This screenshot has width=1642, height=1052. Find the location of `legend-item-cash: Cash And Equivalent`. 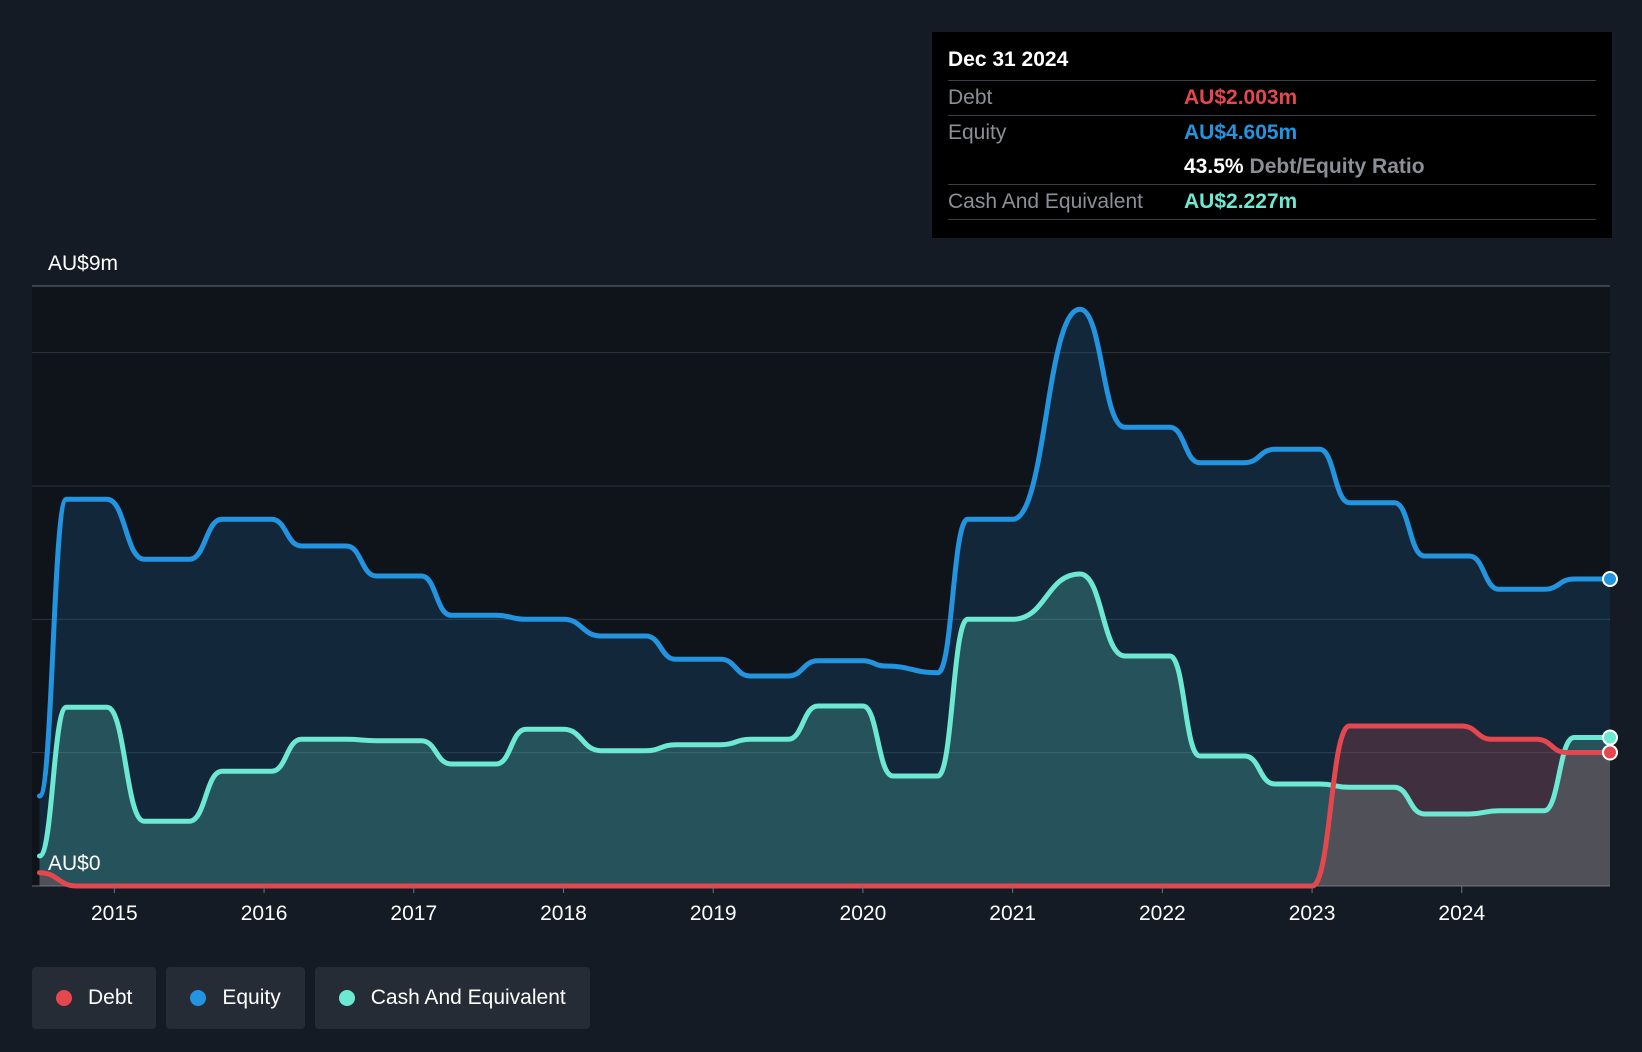

legend-item-cash: Cash And Equivalent is located at coordinates (452, 998).